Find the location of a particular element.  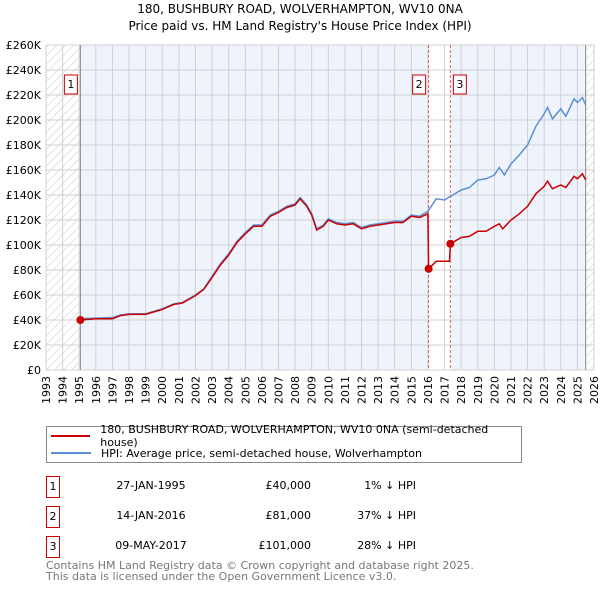

y-tick-label: £100K is located at coordinates (24, 245).